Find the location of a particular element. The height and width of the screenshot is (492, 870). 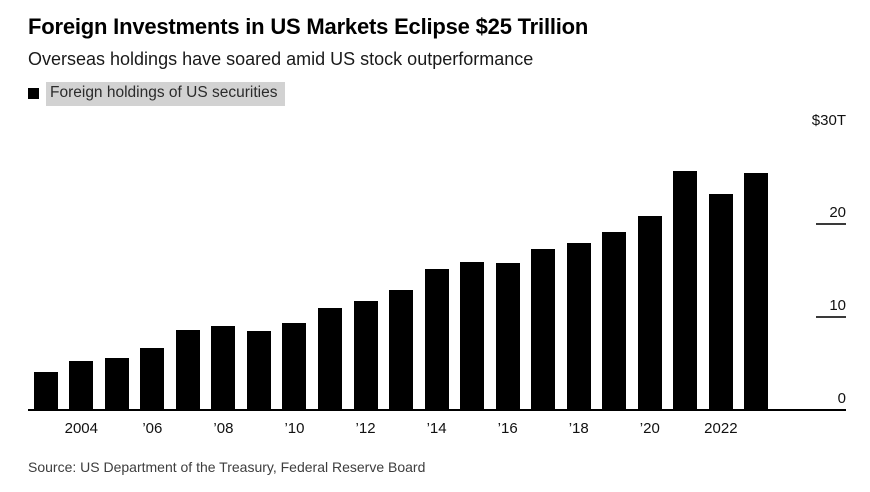

bar-slot-2008 is located at coordinates (224, 271).